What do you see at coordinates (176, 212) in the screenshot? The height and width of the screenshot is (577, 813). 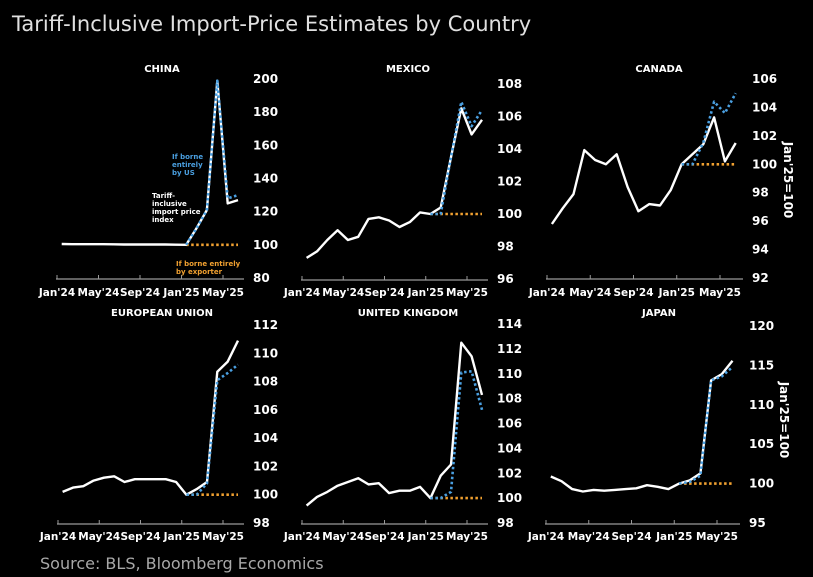 I see `annotation-index: import price` at bounding box center [176, 212].